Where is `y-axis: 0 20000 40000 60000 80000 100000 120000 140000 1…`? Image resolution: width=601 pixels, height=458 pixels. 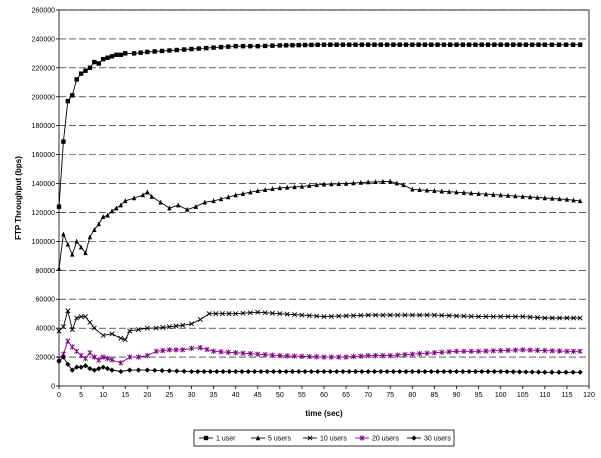 y-axis: 0 20000 40000 60000 80000 100000 120000 140000 1… is located at coordinates (45, 199).